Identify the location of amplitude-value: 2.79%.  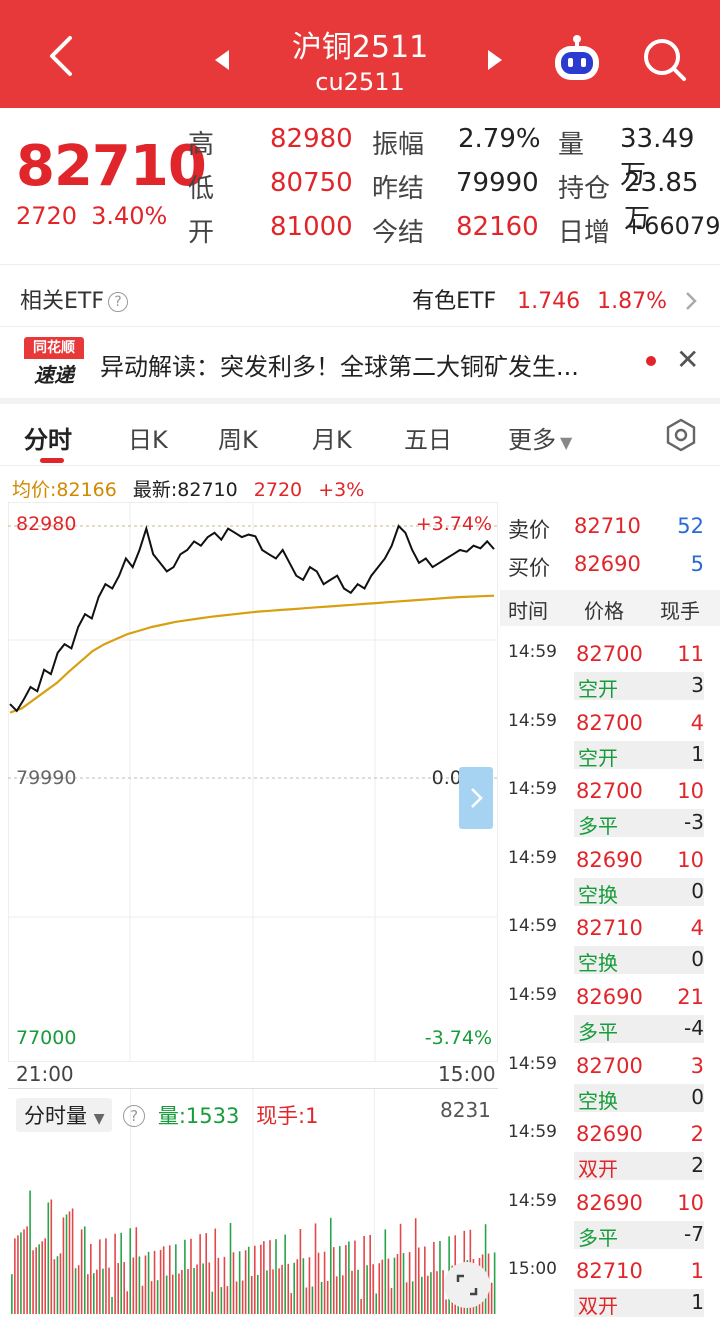
(499, 139).